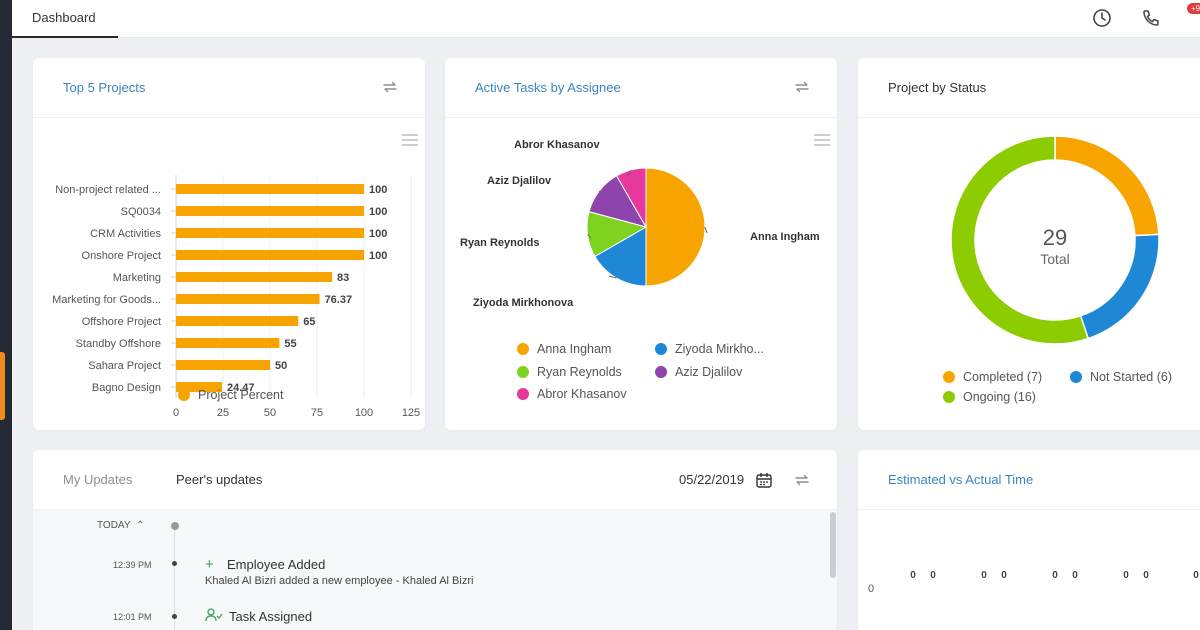 The height and width of the screenshot is (630, 1200). I want to click on bar-value-label: 83, so click(343, 278).